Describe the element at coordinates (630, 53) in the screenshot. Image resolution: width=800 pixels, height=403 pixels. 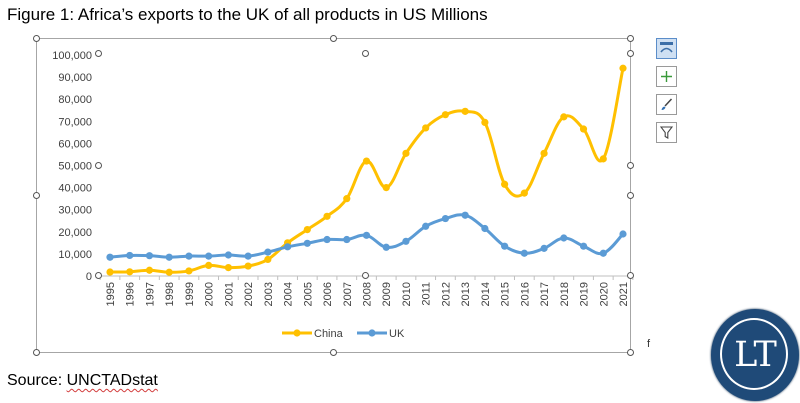
I see `plot-handle-top-right` at that location.